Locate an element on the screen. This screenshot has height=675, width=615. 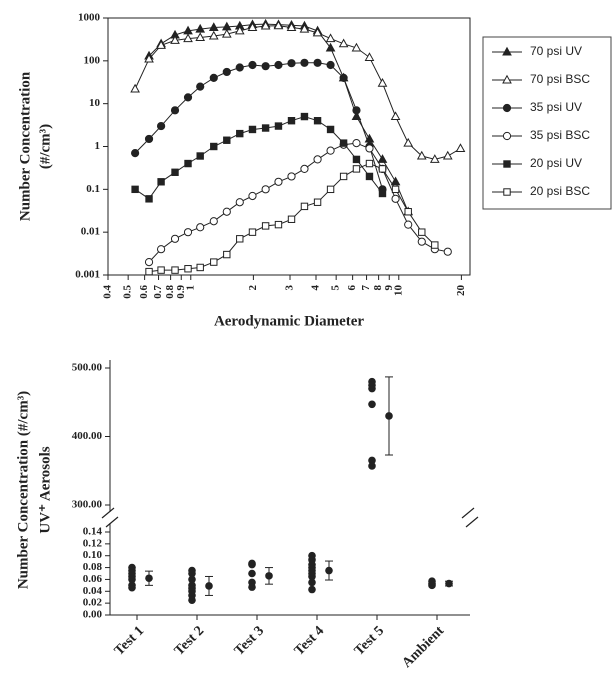
y-tick-label: 0.14 is located at coordinates (93, 532).